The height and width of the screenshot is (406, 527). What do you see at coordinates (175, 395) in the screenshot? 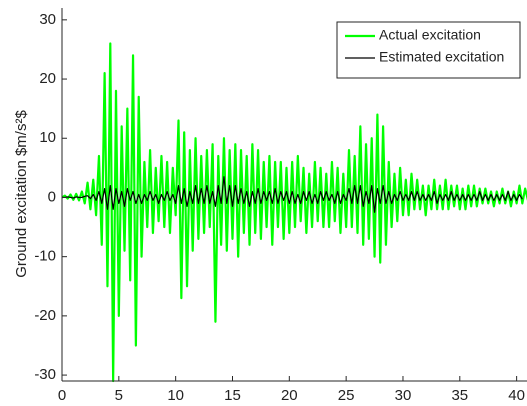
I see `x-tick-label: 10` at bounding box center [175, 395].